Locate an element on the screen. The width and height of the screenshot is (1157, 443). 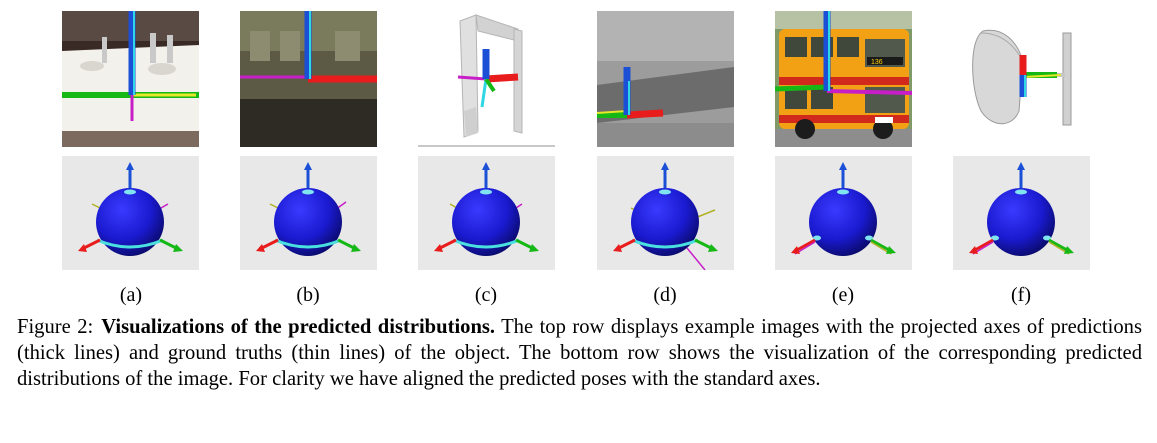
image-e-bus: 136 is located at coordinates (843, 79).